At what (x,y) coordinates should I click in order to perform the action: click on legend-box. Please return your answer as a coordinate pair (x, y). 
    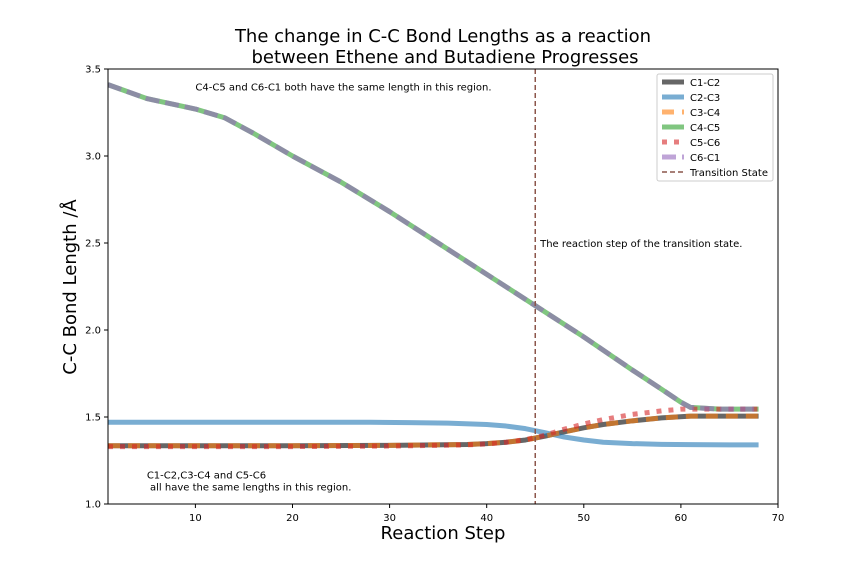
    Looking at the image, I should click on (715, 127).